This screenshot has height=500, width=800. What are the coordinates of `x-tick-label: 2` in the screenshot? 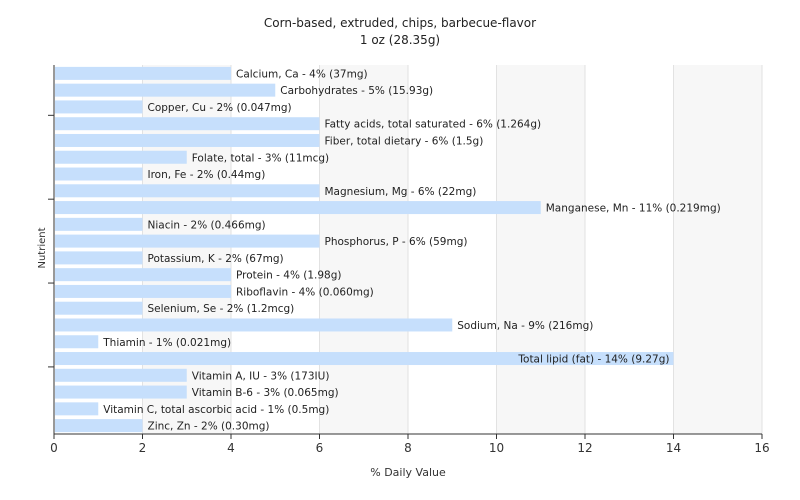 It's located at (143, 448).